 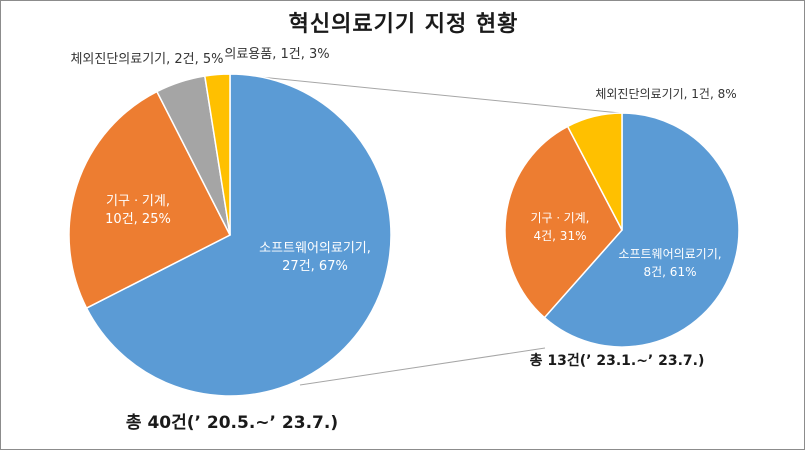 I want to click on connector-bottom, so click(x=422, y=366).